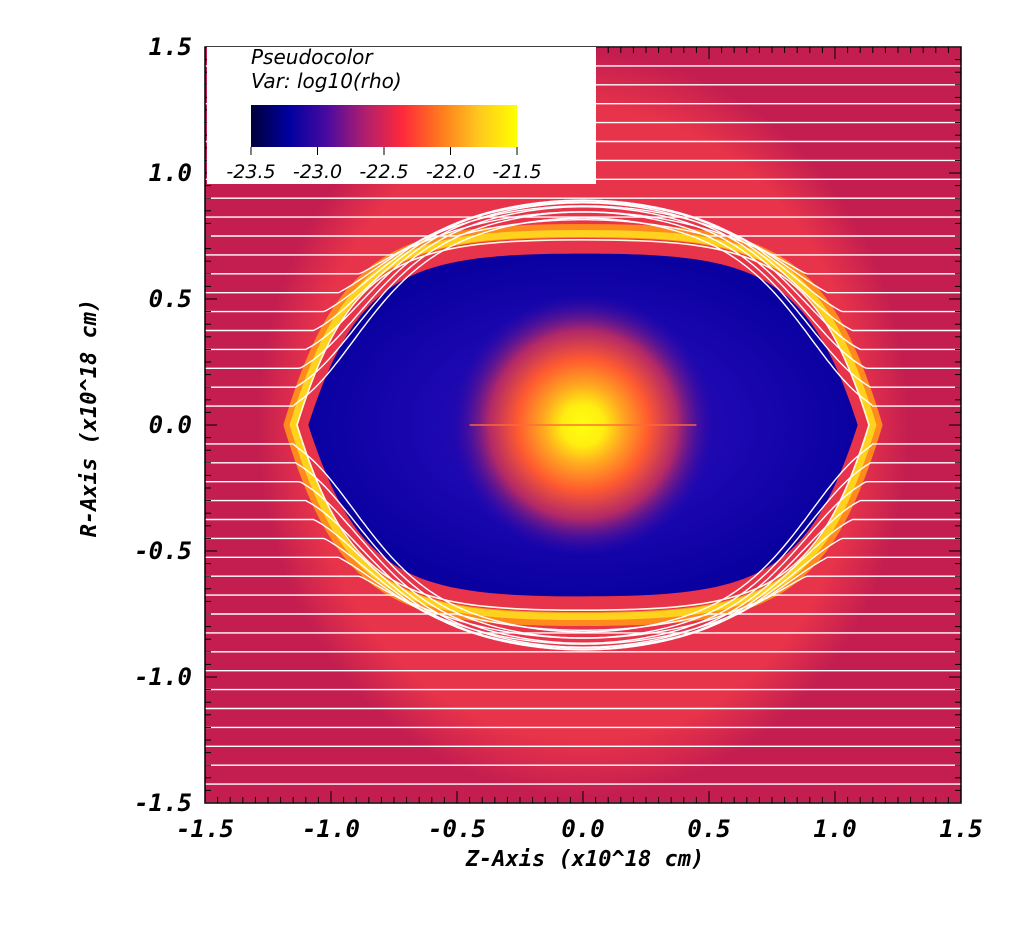 The height and width of the screenshot is (947, 1024). I want to click on x-tick-label: 1.5, so click(960, 829).